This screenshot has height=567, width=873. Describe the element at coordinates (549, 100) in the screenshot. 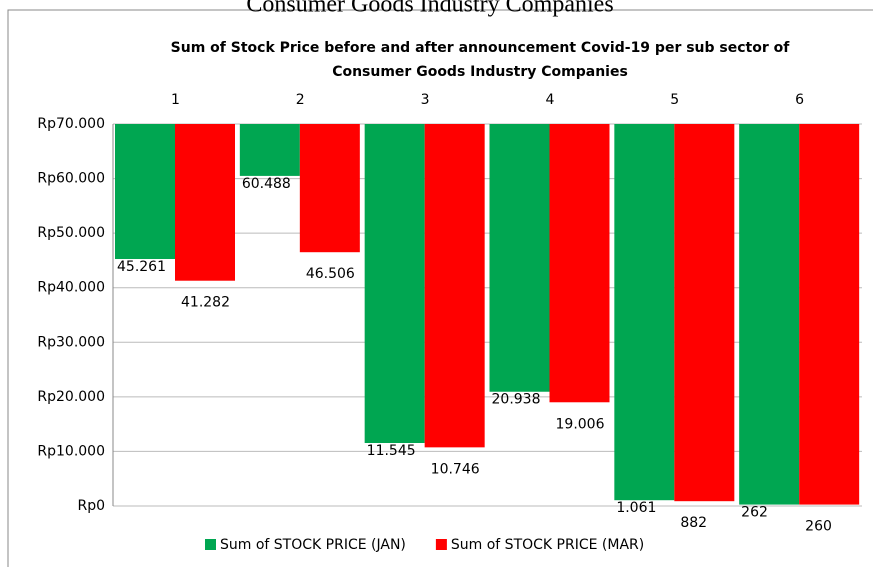

I see `x-tick-label: 4` at that location.